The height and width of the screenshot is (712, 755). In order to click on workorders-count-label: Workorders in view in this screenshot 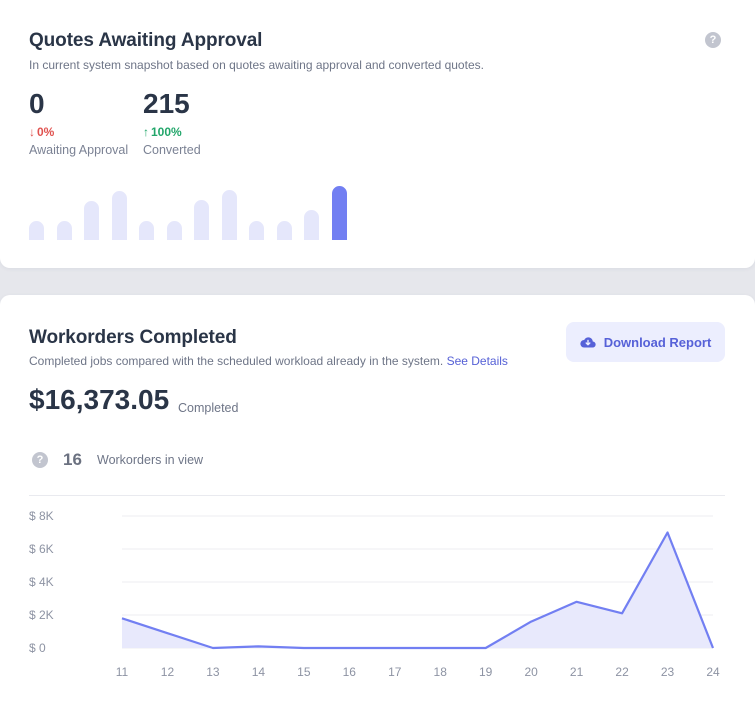, I will do `click(150, 460)`.